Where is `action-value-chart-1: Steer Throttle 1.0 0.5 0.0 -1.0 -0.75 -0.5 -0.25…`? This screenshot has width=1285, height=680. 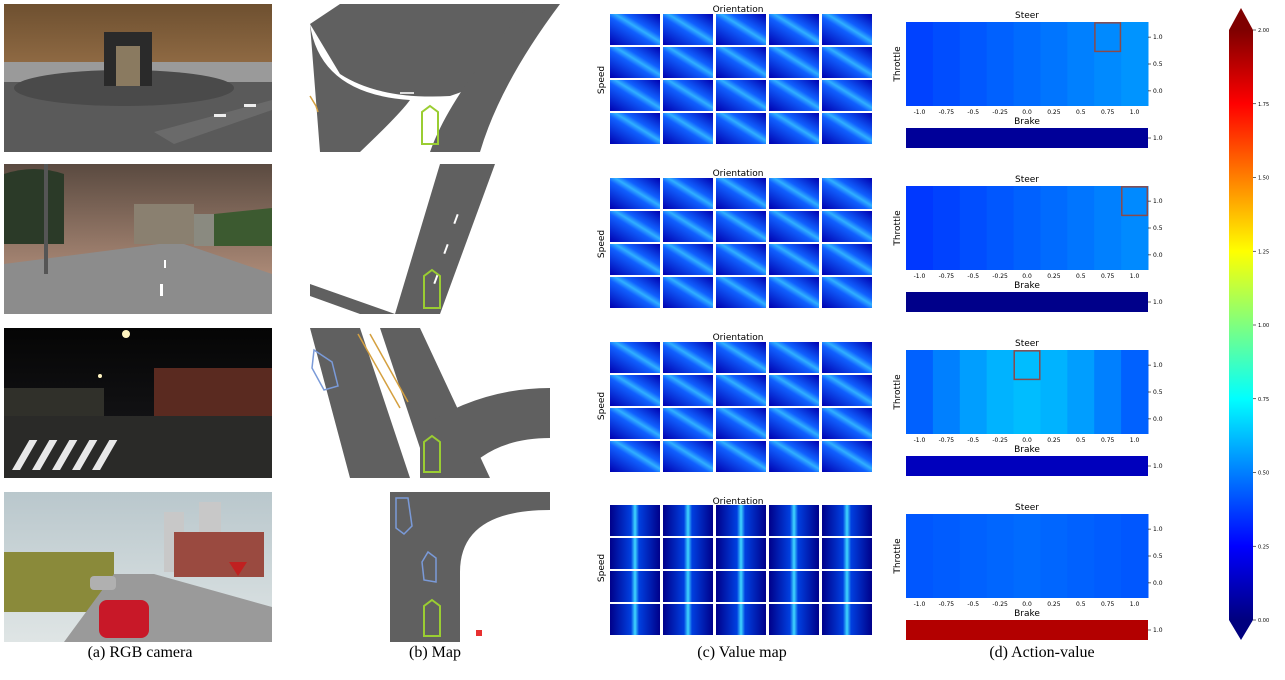
action-value-chart-1: Steer Throttle 1.0 0.5 0.0 -1.0 -0.75 -0.5 -0.25… is located at coordinates (1028, 79).